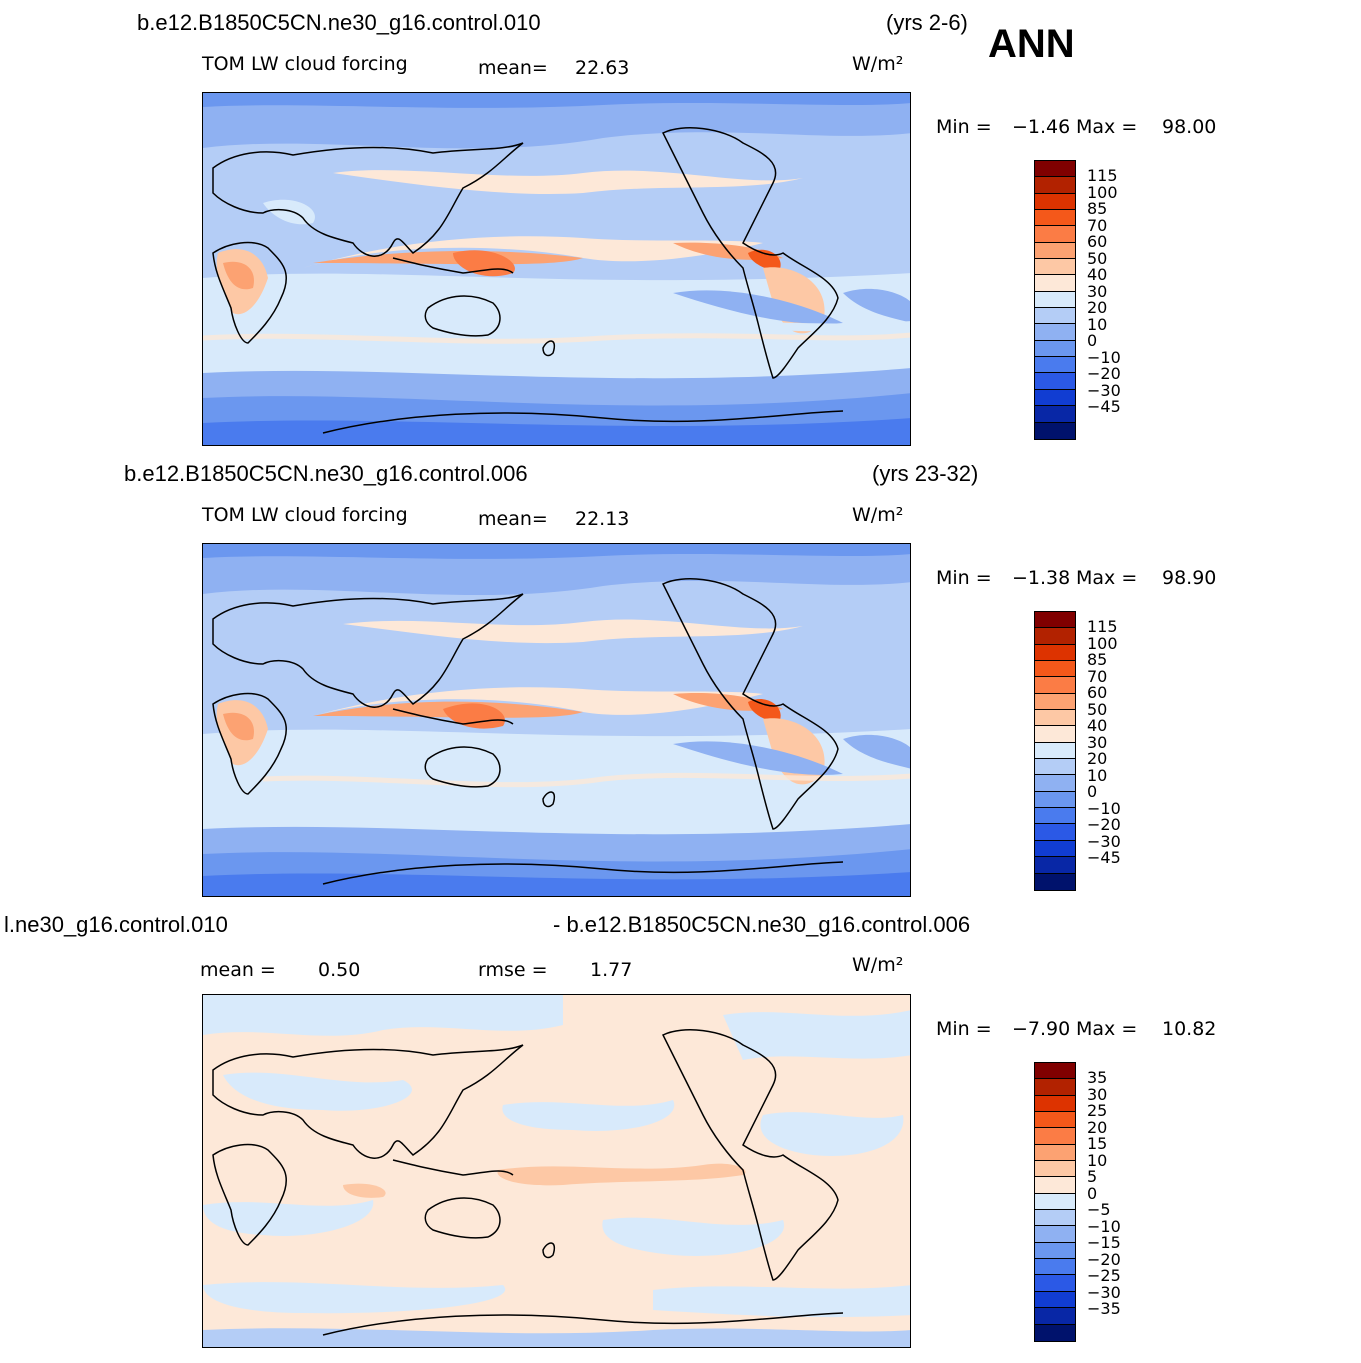 The width and height of the screenshot is (1361, 1363). I want to click on panel-2-min-label: Min =, so click(964, 578).